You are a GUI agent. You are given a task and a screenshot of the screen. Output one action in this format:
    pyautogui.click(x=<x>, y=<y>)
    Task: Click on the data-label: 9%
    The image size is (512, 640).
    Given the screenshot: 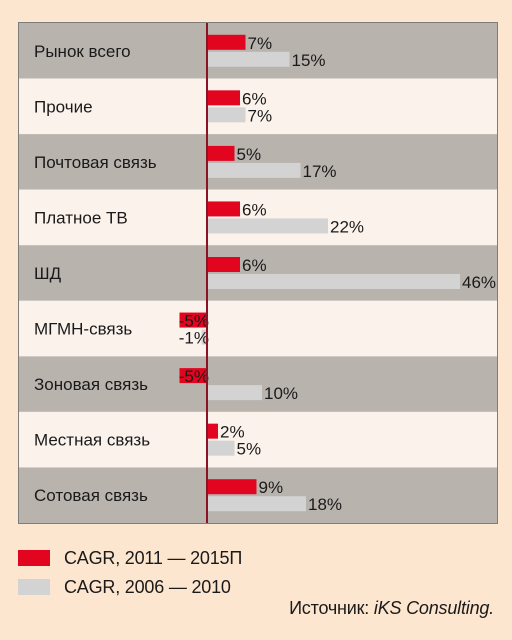 What is the action you would take?
    pyautogui.click(x=271, y=487)
    